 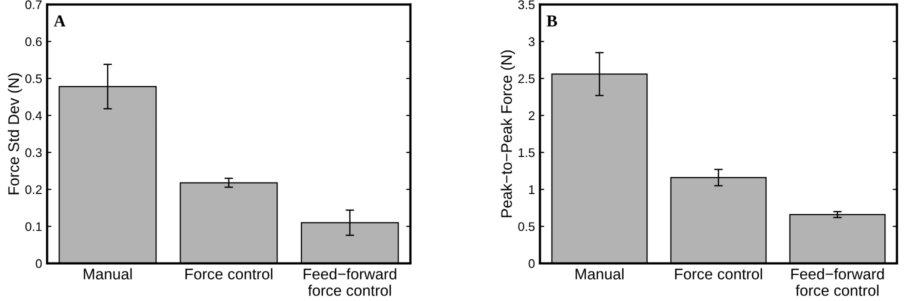 I want to click on y-tick-label: 1, so click(x=532, y=189).